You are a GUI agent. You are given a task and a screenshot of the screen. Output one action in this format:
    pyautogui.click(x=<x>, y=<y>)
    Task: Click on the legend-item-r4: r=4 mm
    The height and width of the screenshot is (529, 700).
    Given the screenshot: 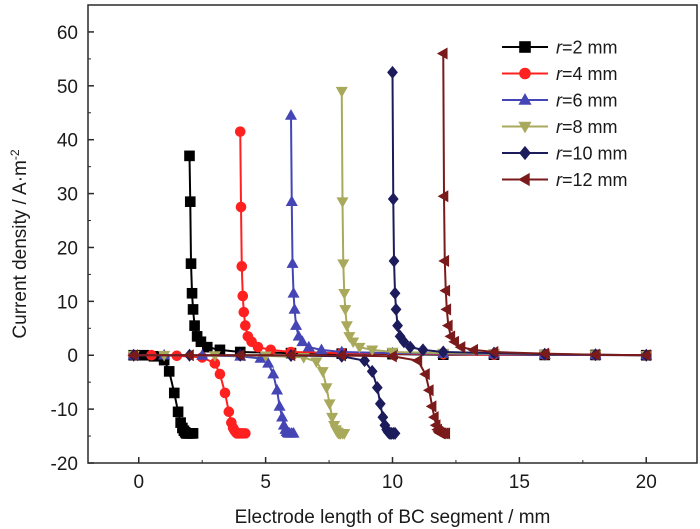 What is the action you would take?
    pyautogui.click(x=560, y=74)
    